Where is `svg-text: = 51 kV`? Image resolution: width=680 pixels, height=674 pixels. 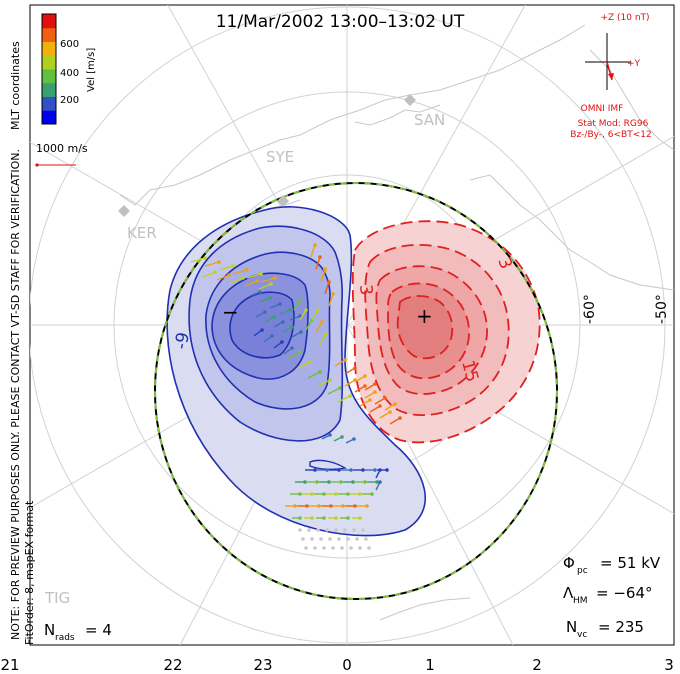
svg-text: = 51 kV is located at coordinates (630, 563).